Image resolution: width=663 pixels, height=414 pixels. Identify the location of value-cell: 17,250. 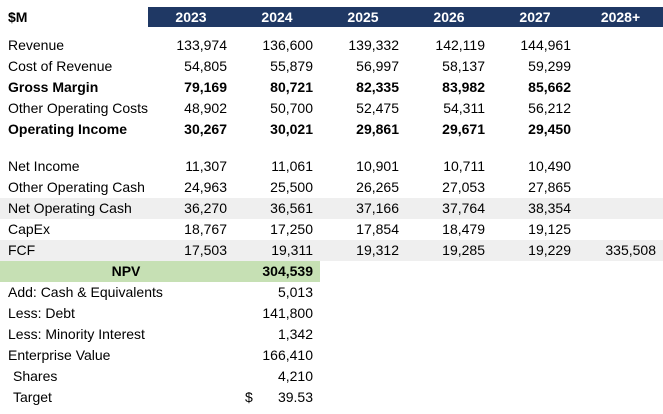
(291, 229).